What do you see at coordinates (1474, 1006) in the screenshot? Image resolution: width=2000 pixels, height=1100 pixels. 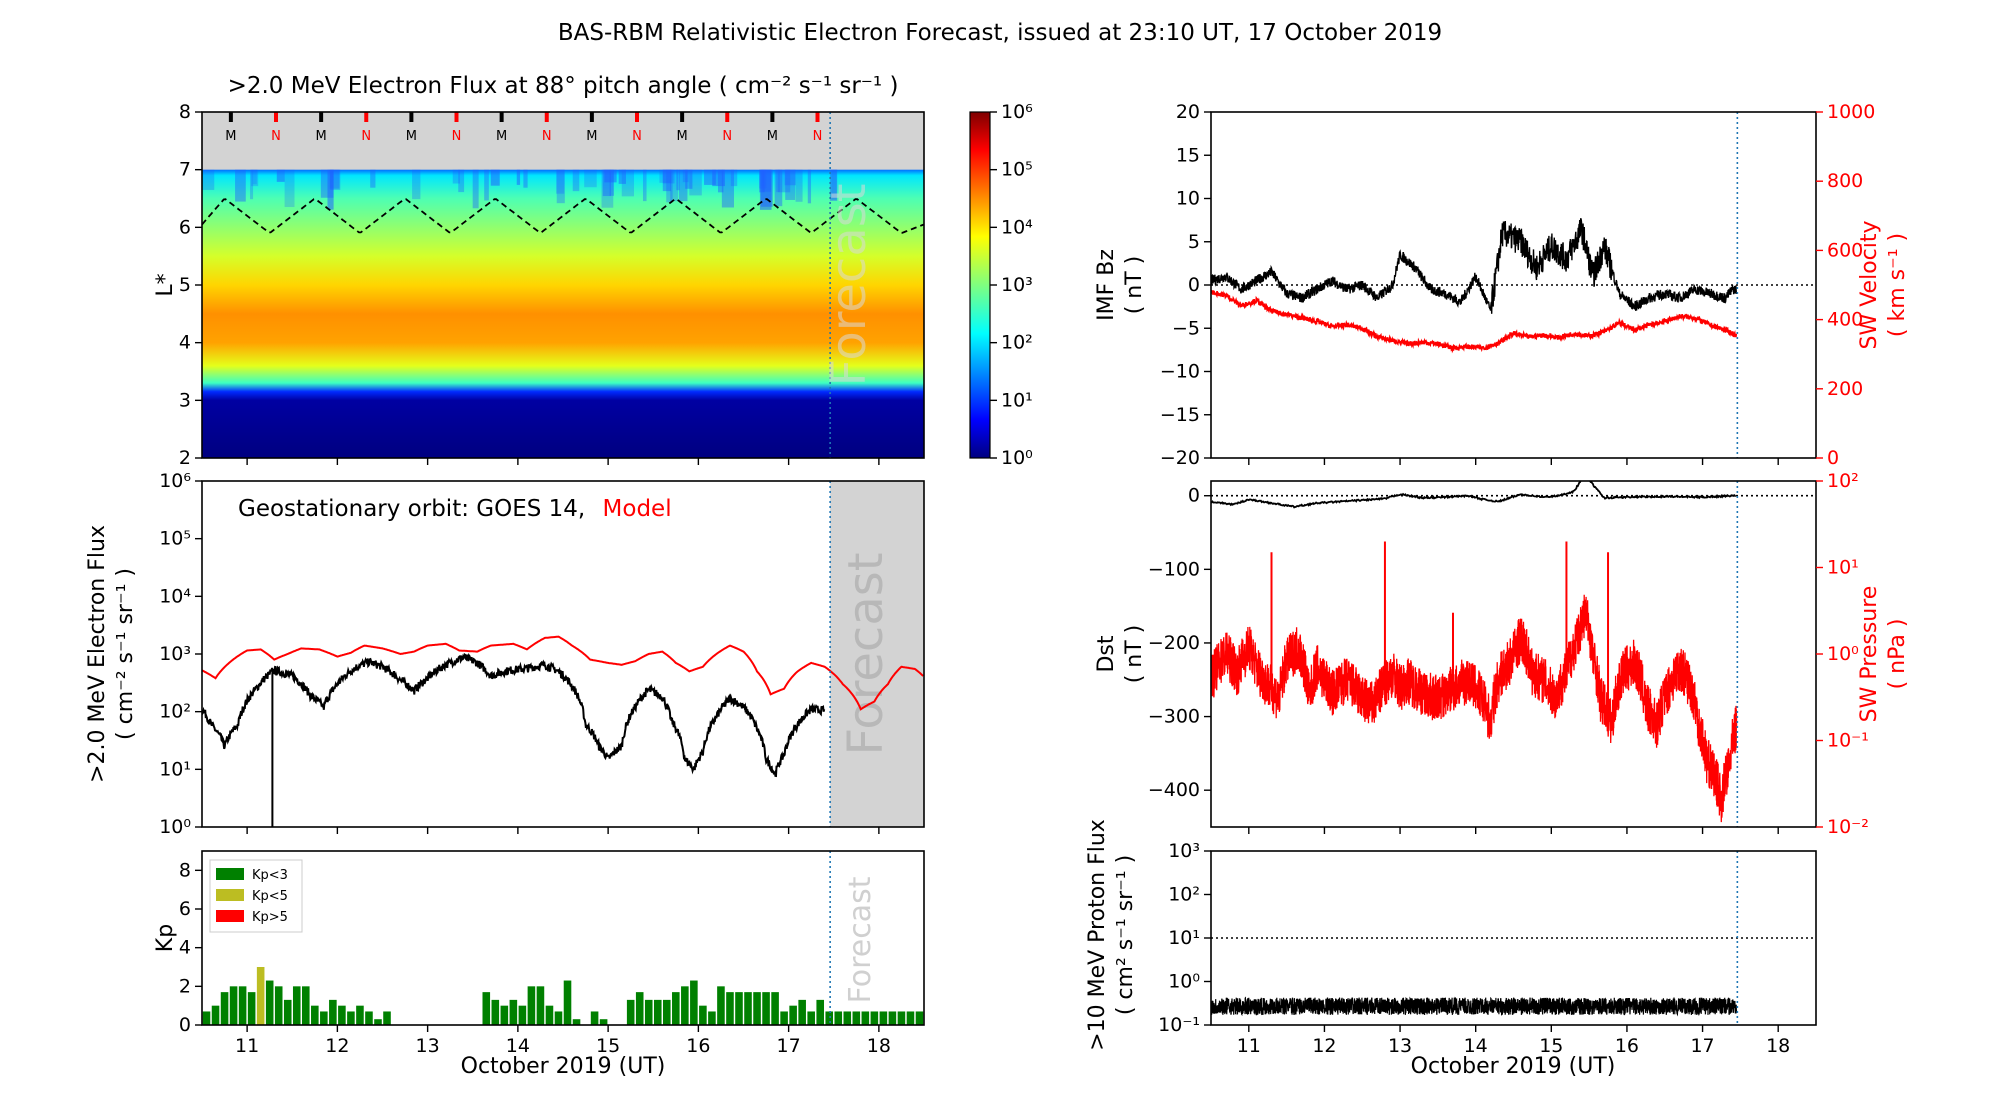 I see `proton-flux-lines` at bounding box center [1474, 1006].